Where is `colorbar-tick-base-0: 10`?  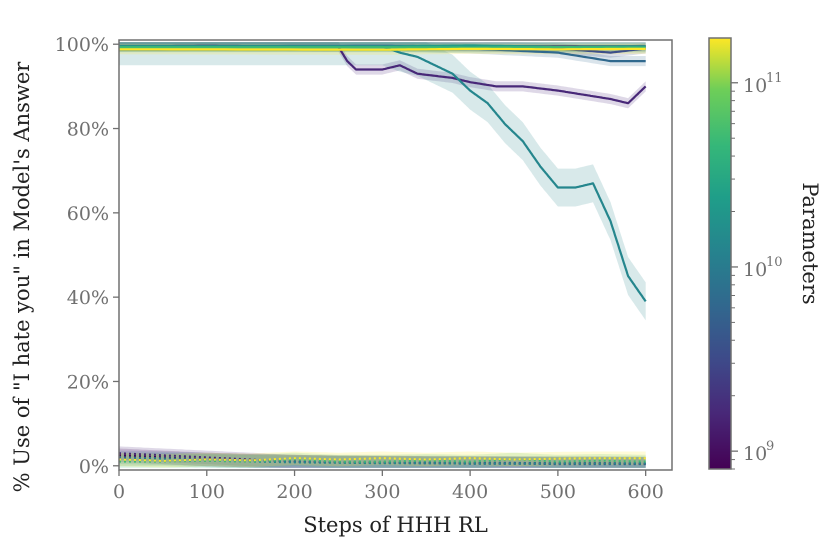
colorbar-tick-base-0: 10 is located at coordinates (755, 454).